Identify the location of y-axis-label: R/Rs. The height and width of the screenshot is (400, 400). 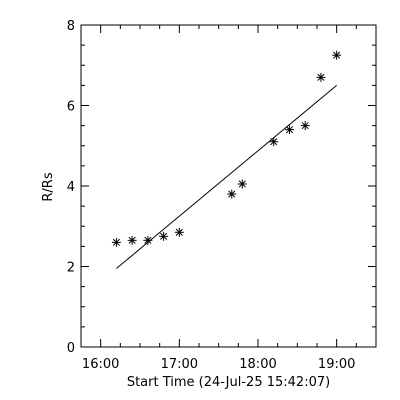
(48, 186).